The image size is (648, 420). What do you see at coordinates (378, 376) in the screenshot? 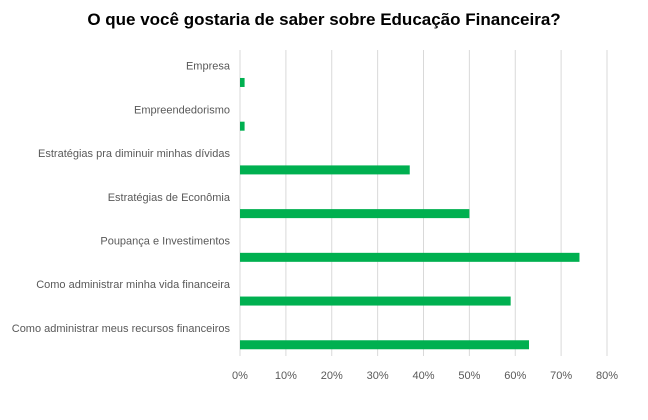
I see `x-tick-label: 30%` at bounding box center [378, 376].